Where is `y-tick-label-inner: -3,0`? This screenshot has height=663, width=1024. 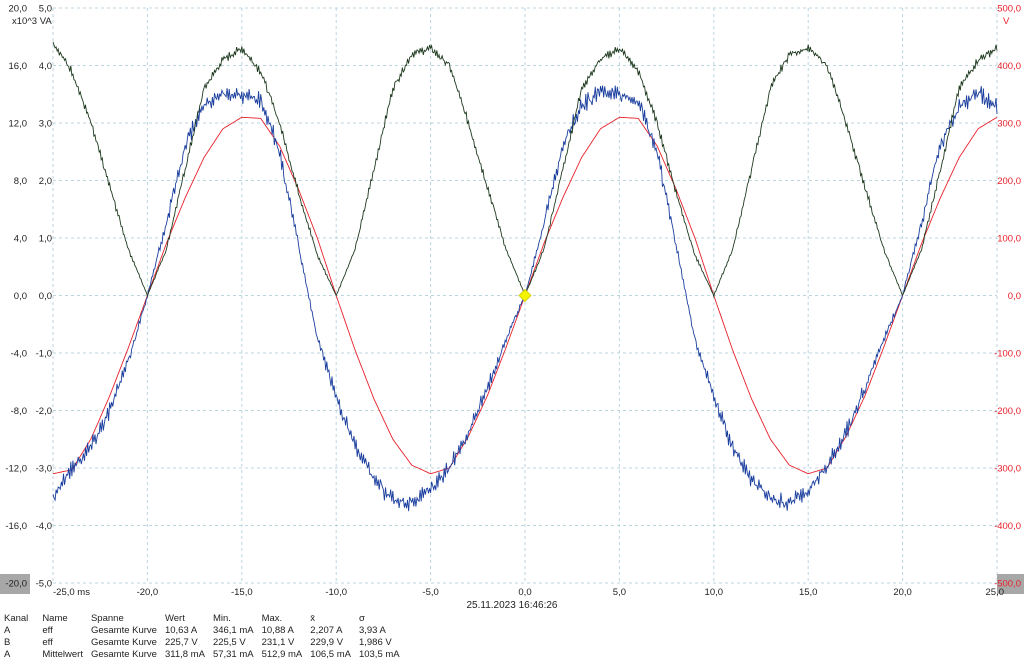
y-tick-label-inner: -3,0 is located at coordinates (44, 469).